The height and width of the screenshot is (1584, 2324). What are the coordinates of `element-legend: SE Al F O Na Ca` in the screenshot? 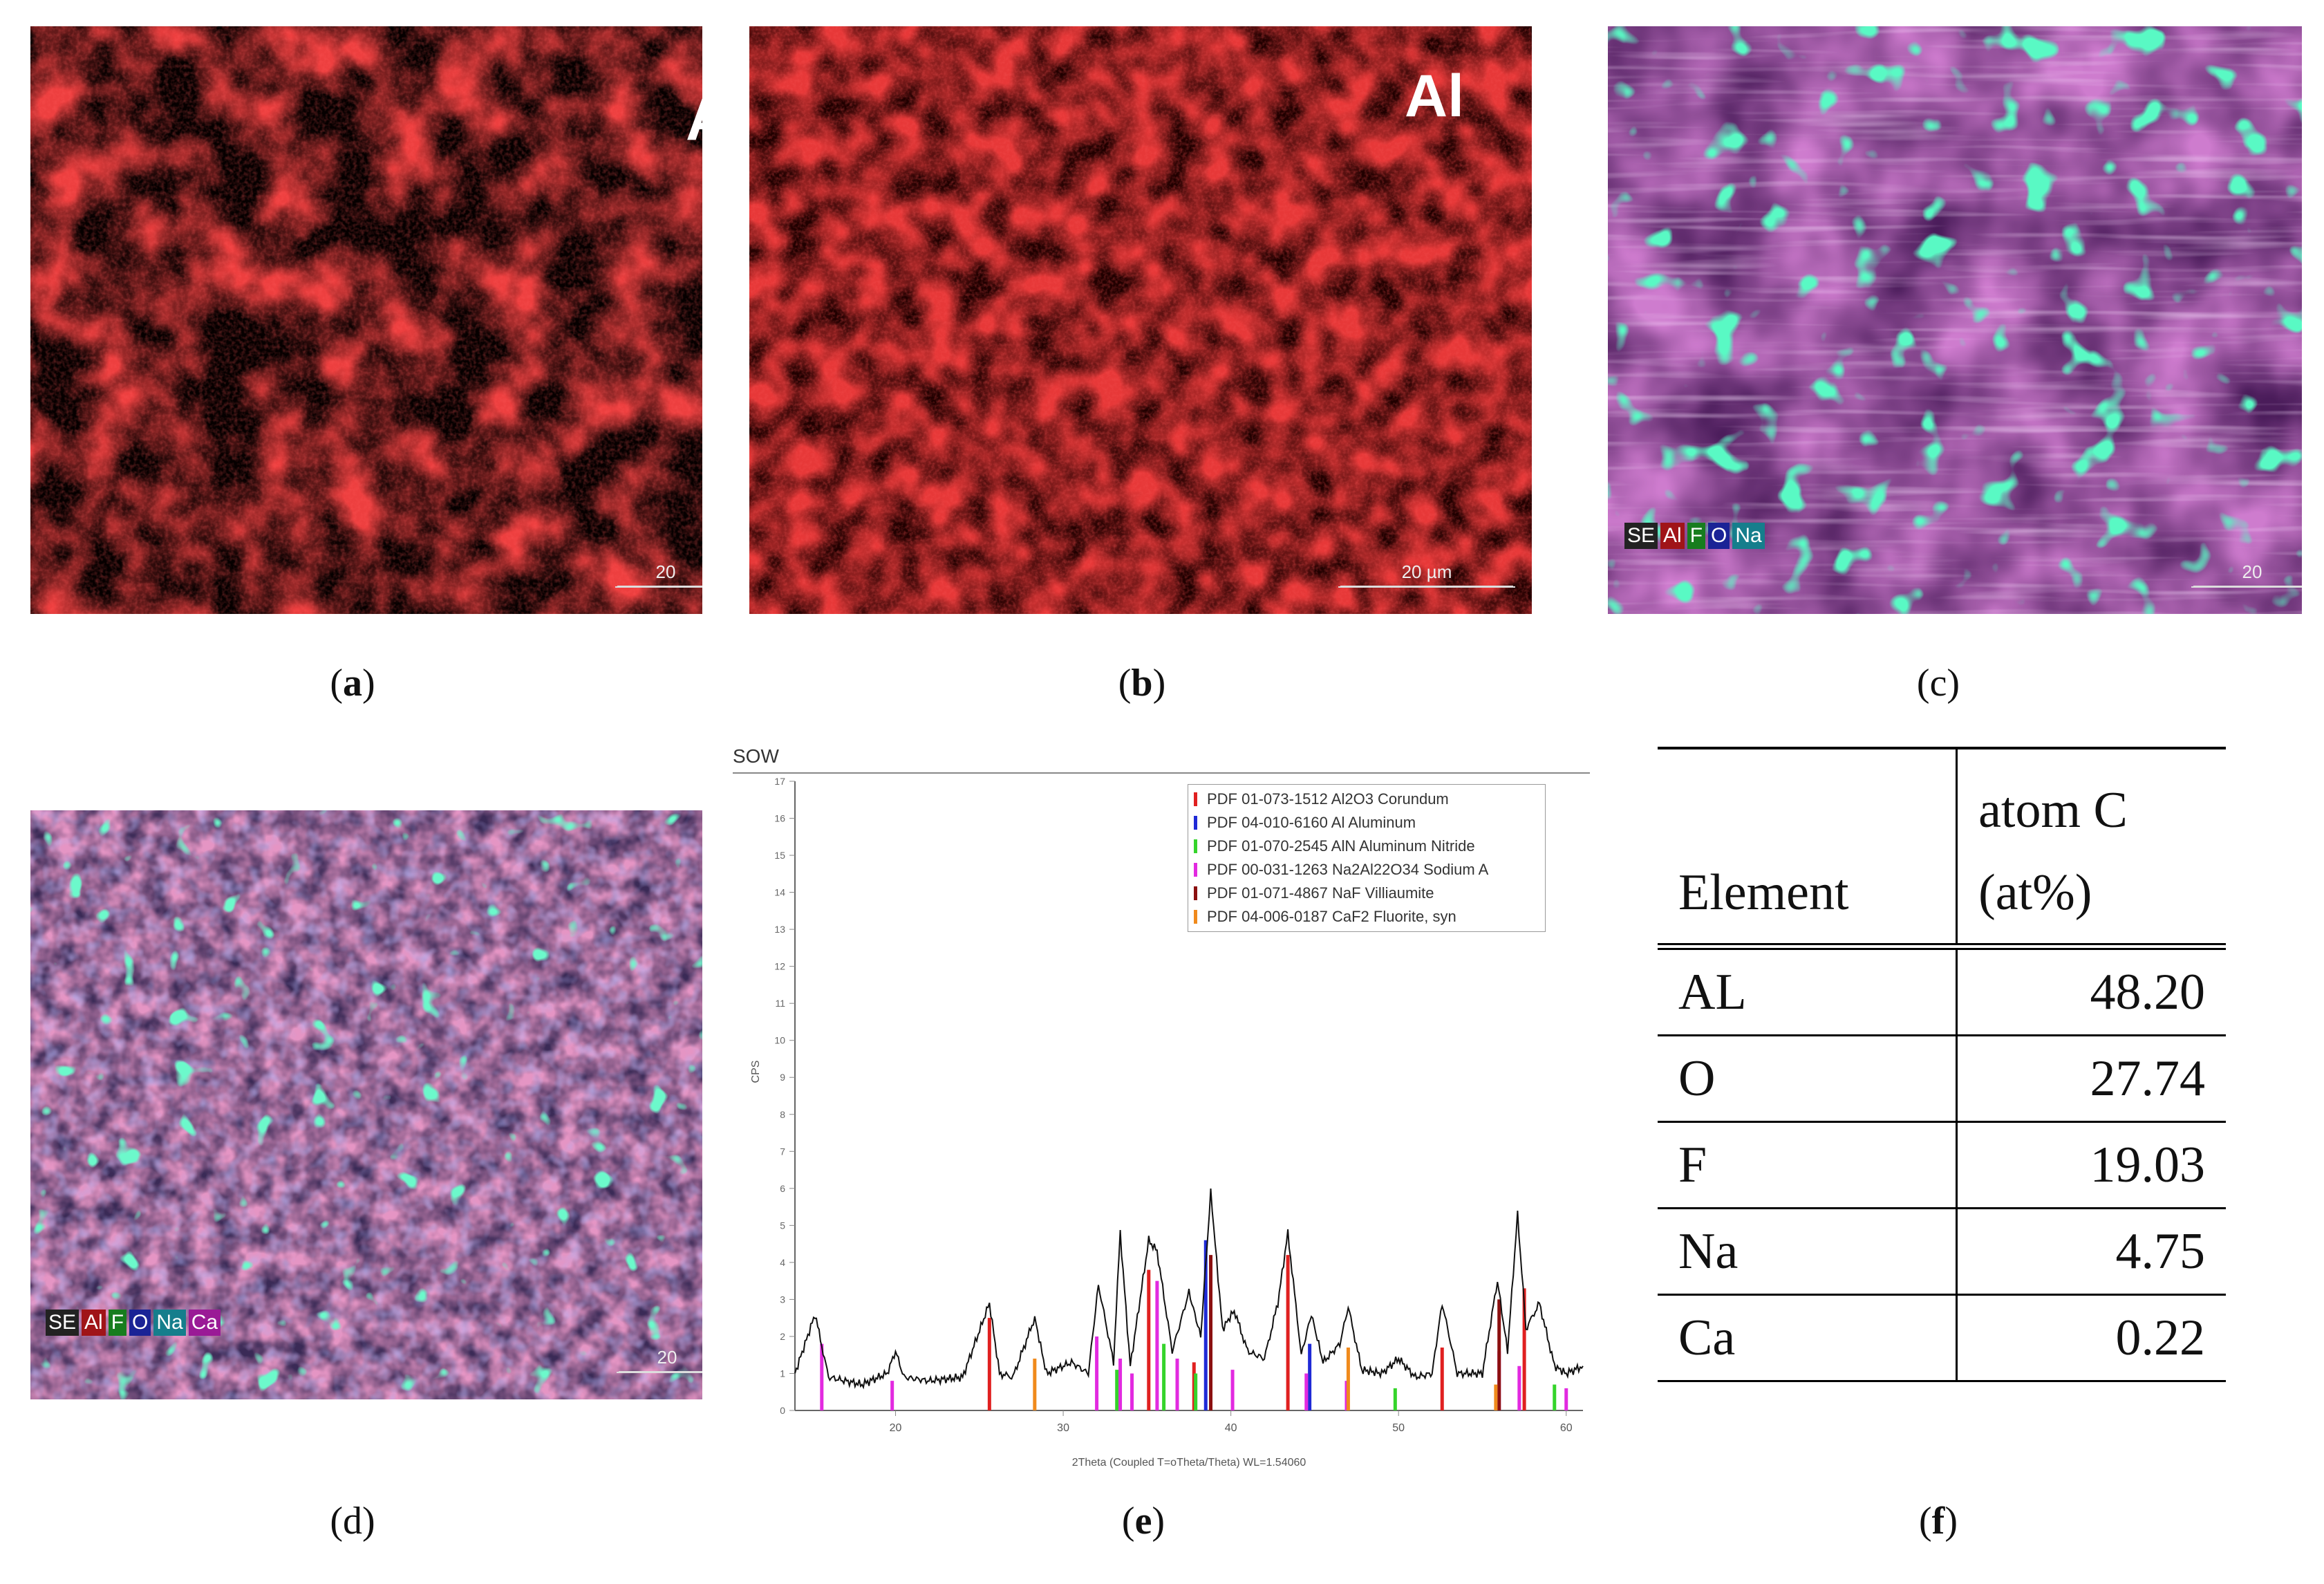 It's located at (133, 1323).